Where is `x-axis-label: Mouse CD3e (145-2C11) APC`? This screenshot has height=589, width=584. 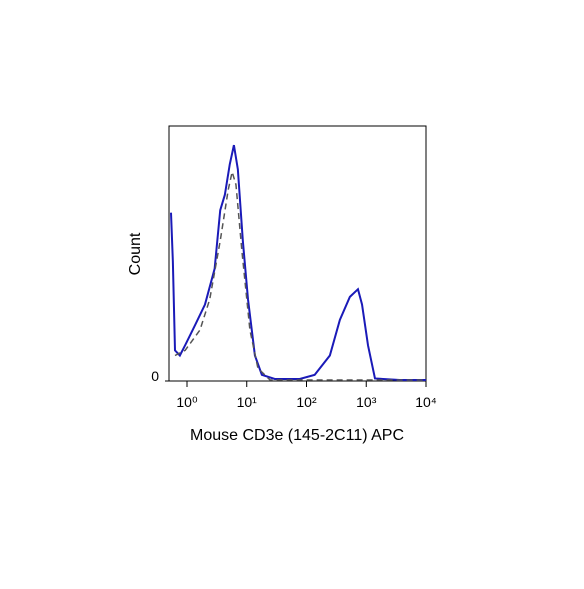
x-axis-label: Mouse CD3e (145-2C11) APC is located at coordinates (297, 435).